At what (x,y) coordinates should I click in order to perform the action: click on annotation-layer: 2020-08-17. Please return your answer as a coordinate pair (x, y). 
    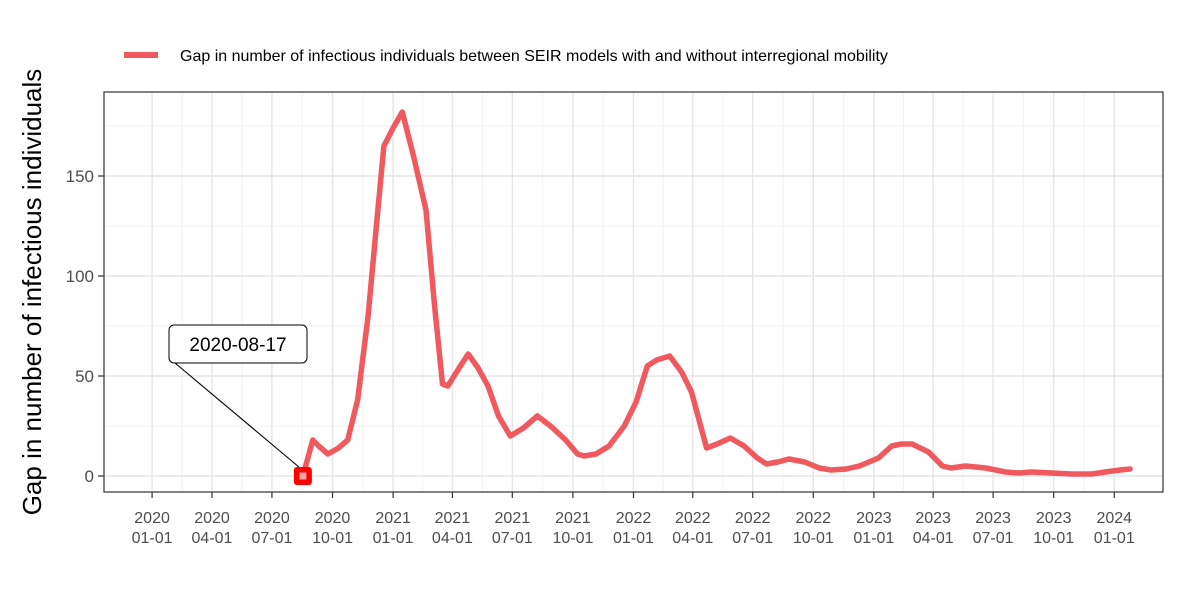
    Looking at the image, I should click on (240, 404).